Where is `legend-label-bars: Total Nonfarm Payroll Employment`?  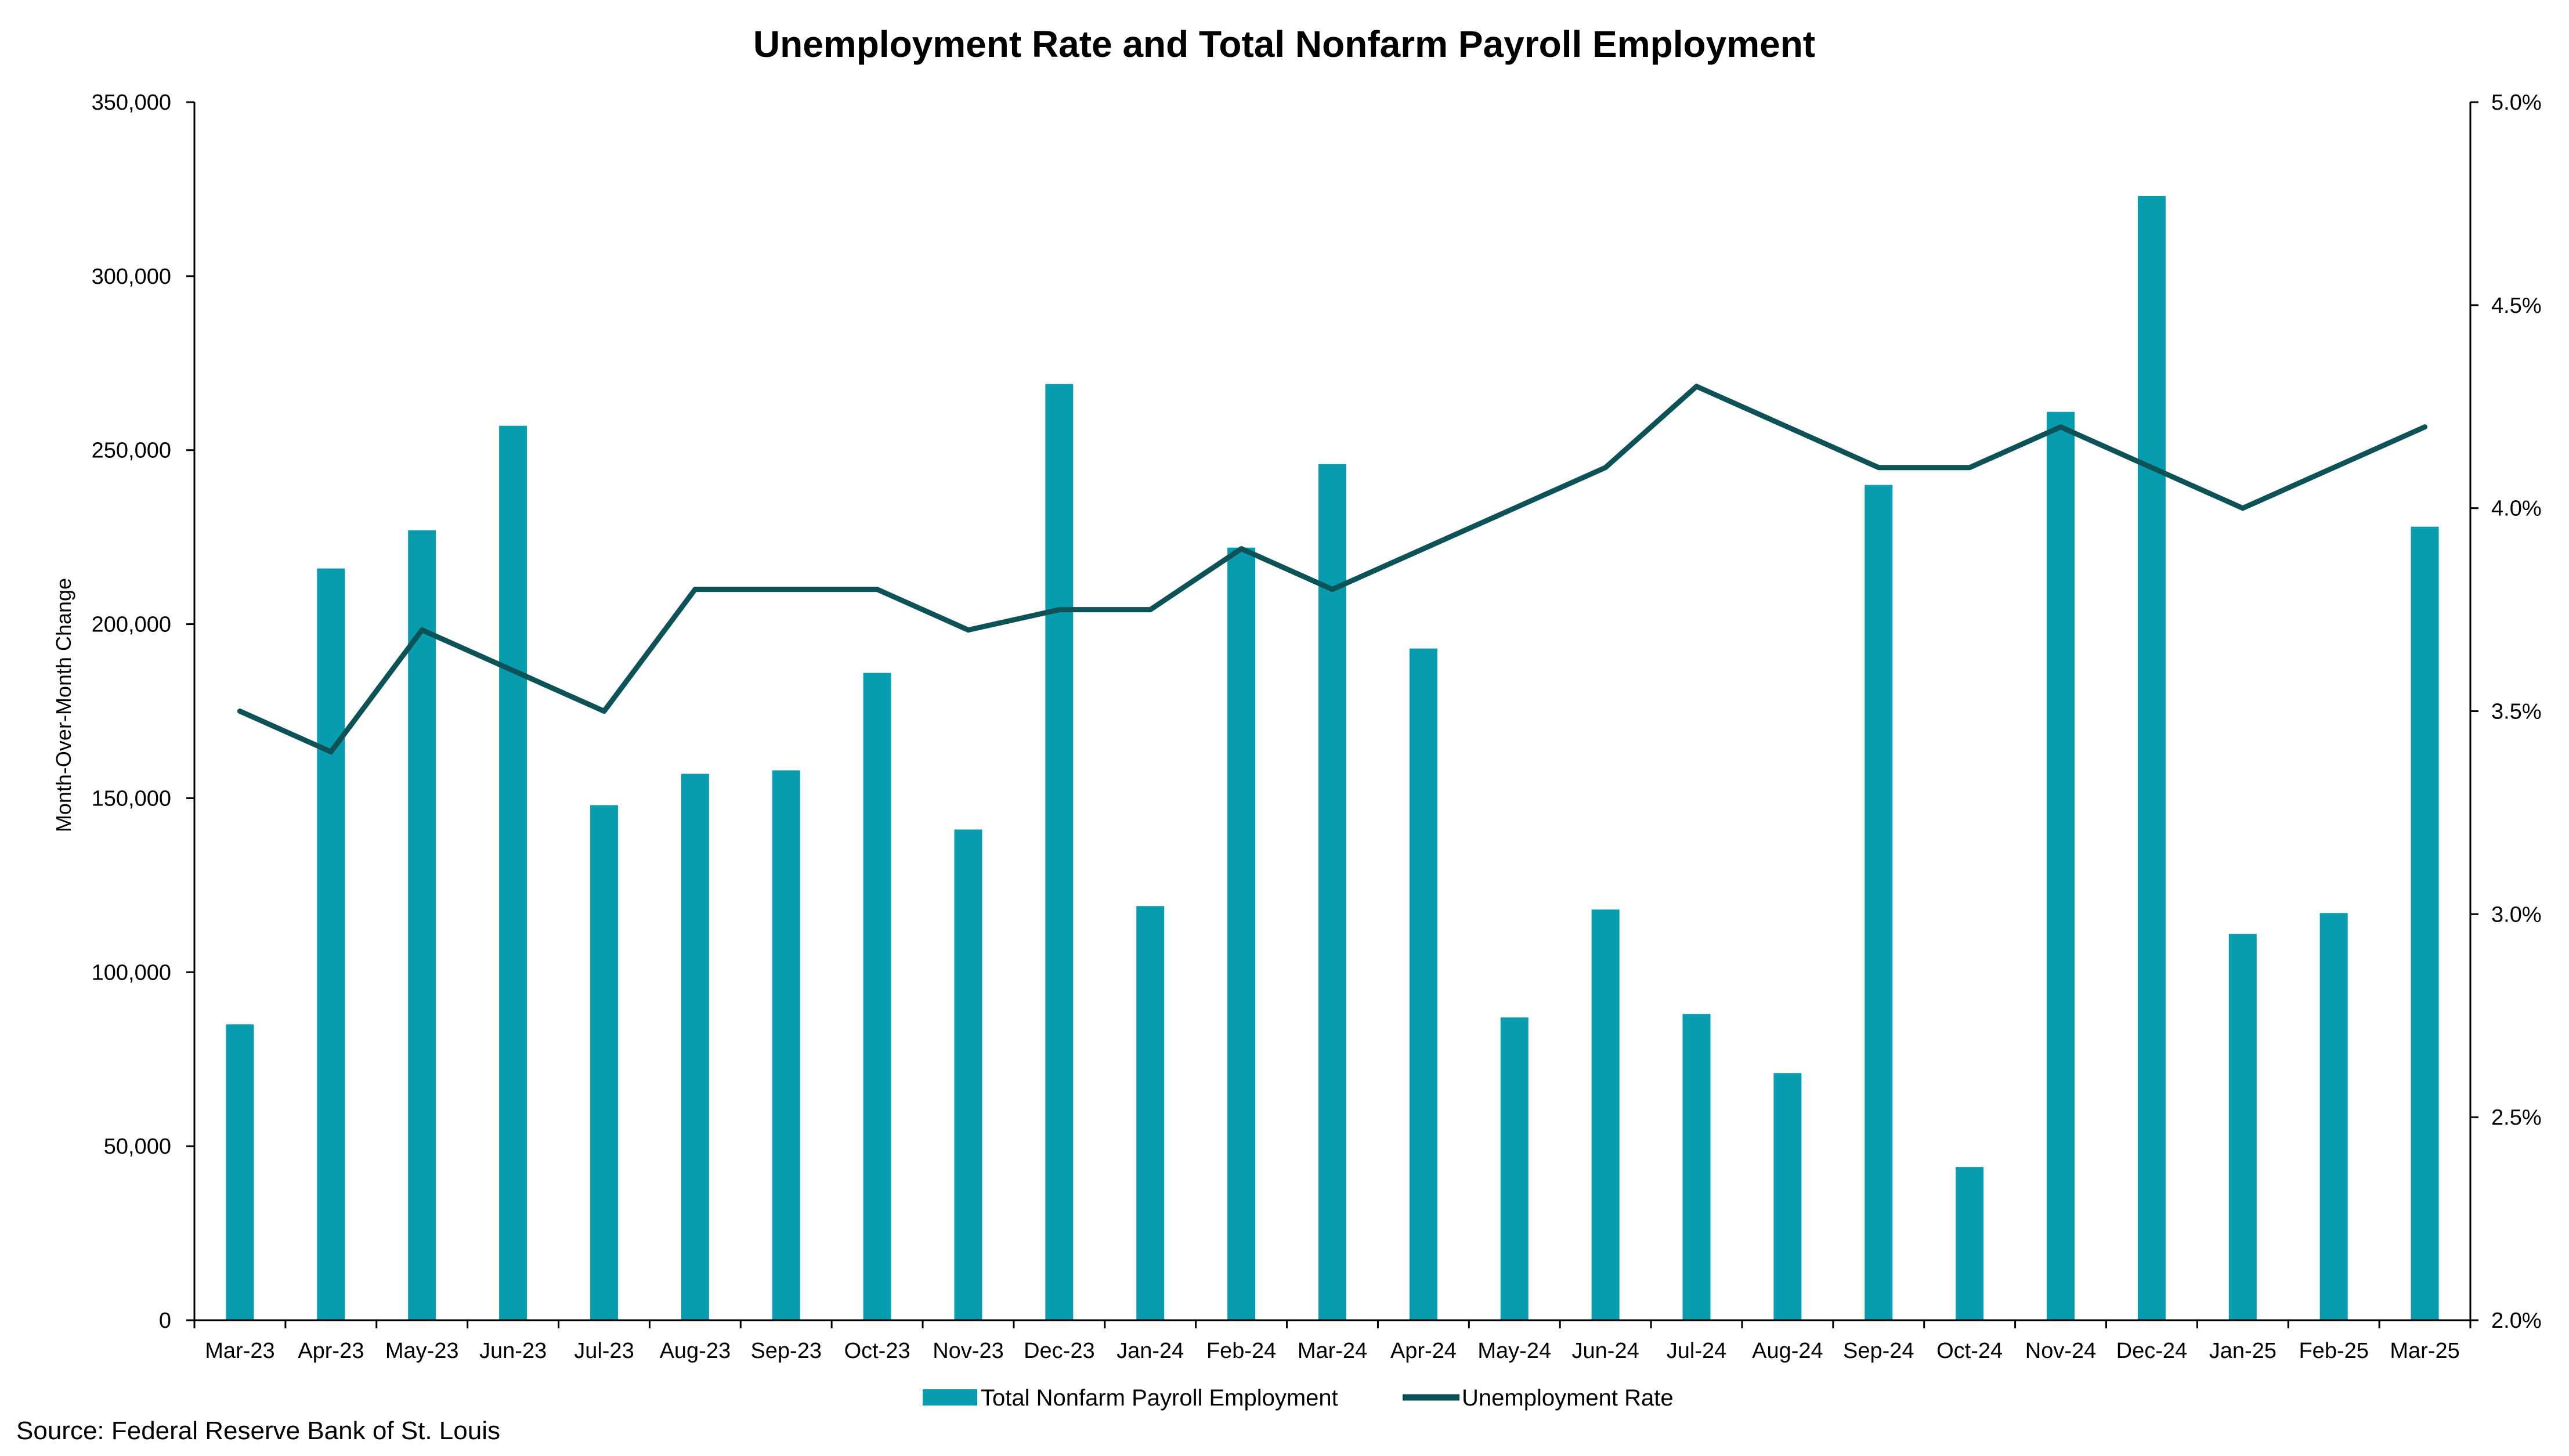 legend-label-bars: Total Nonfarm Payroll Employment is located at coordinates (1159, 1398).